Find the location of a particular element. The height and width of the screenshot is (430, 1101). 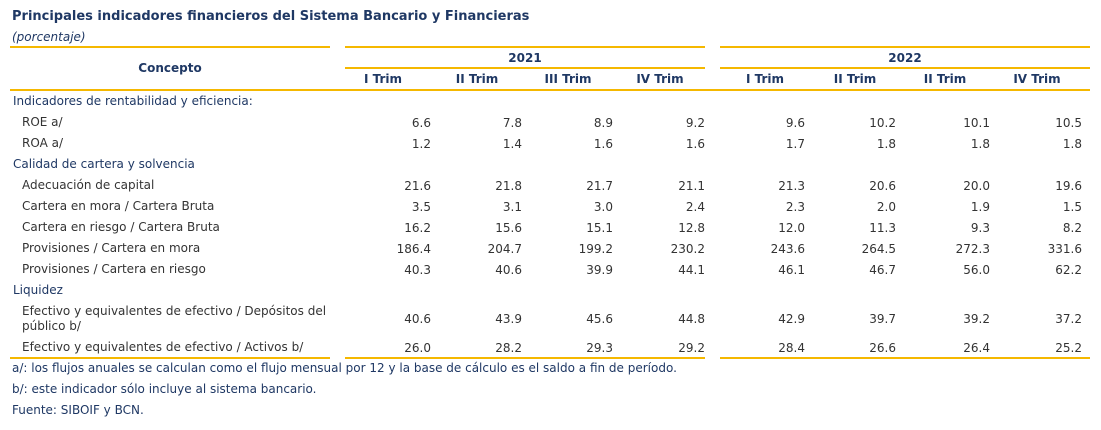

cell-value: 9.2 is located at coordinates (695, 122).